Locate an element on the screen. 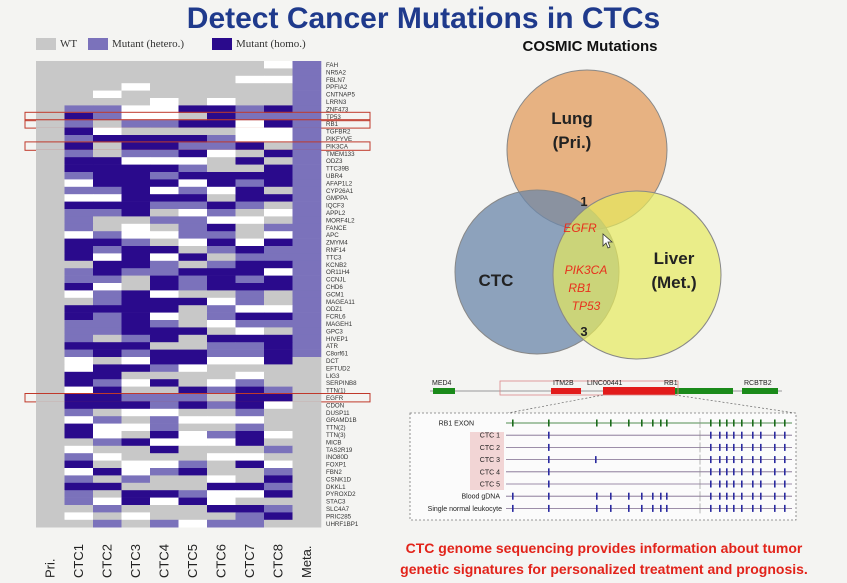  legend-item-wt: WT is located at coordinates (56, 44).